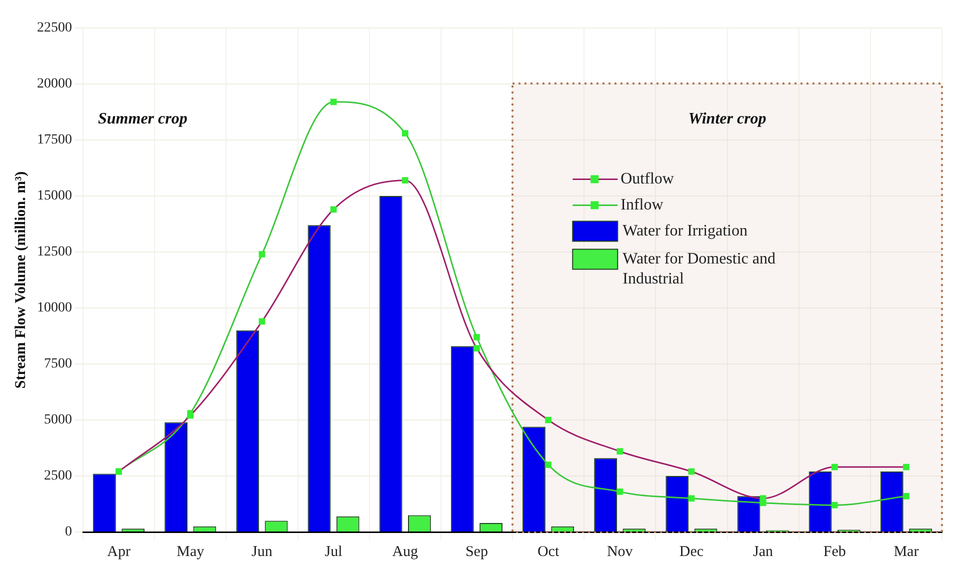  Describe the element at coordinates (68, 532) in the screenshot. I see `y-tick-label: 0` at that location.